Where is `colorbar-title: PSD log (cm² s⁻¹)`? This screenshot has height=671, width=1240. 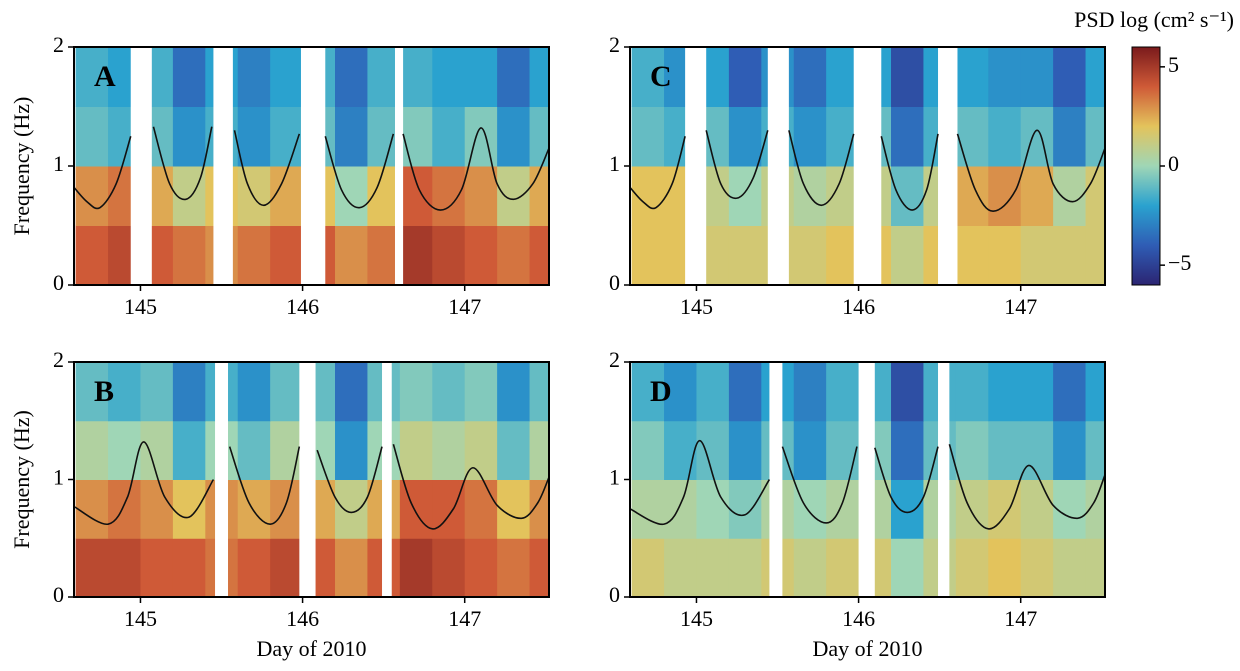
colorbar-title: PSD log (cm² s⁻¹) is located at coordinates (1154, 19).